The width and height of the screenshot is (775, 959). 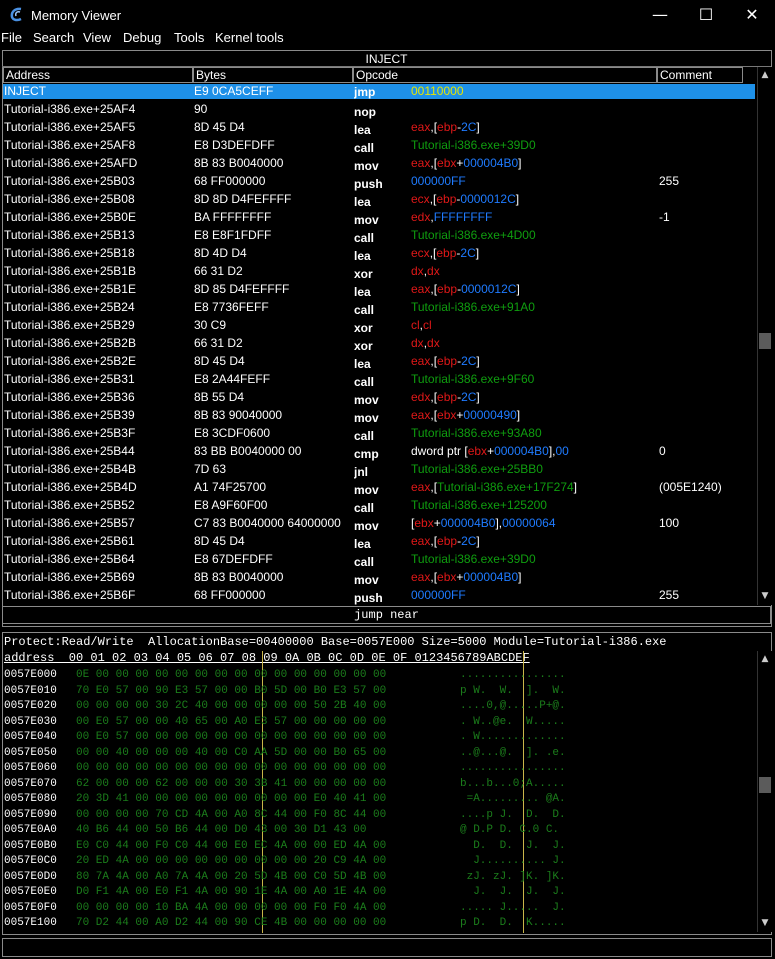 What do you see at coordinates (491, 451) in the screenshot?
I see `operand-token: +` at bounding box center [491, 451].